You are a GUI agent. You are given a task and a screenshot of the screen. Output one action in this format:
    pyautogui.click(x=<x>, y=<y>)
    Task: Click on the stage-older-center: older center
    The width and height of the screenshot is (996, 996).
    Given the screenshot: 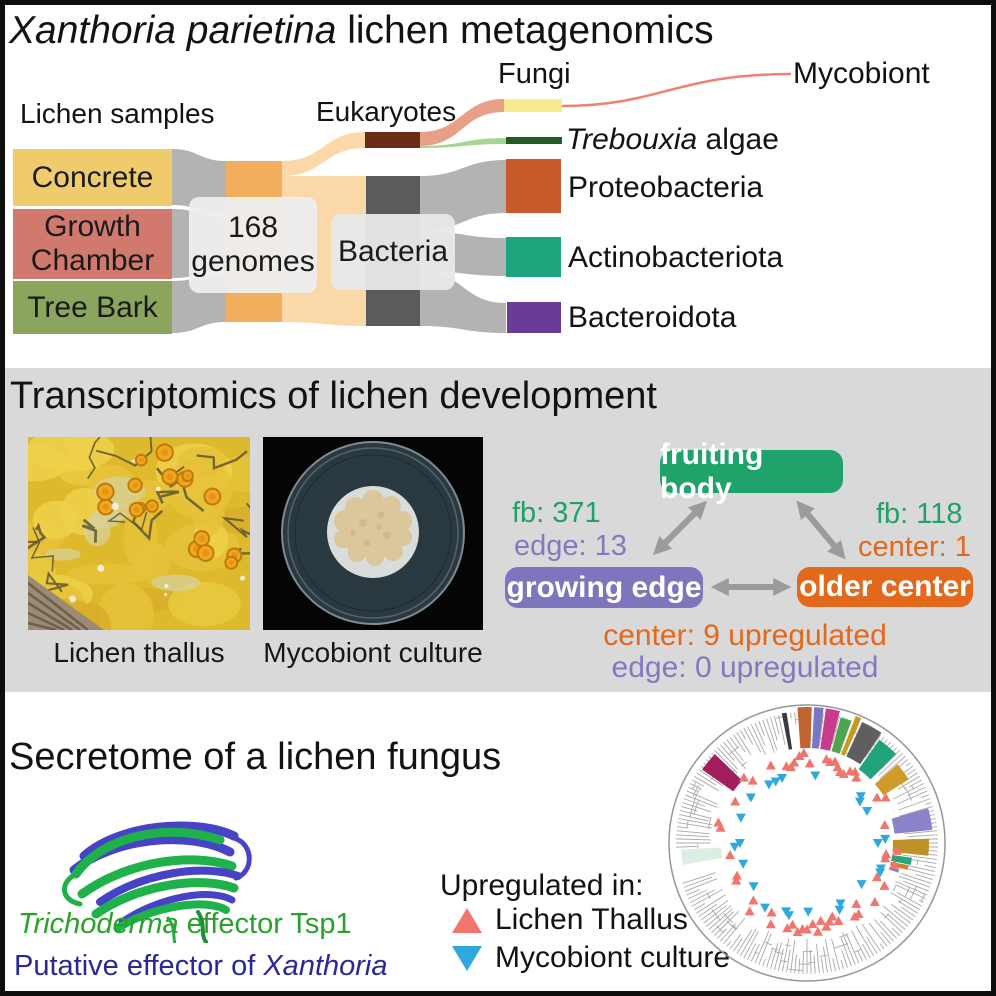 What is the action you would take?
    pyautogui.click(x=885, y=587)
    